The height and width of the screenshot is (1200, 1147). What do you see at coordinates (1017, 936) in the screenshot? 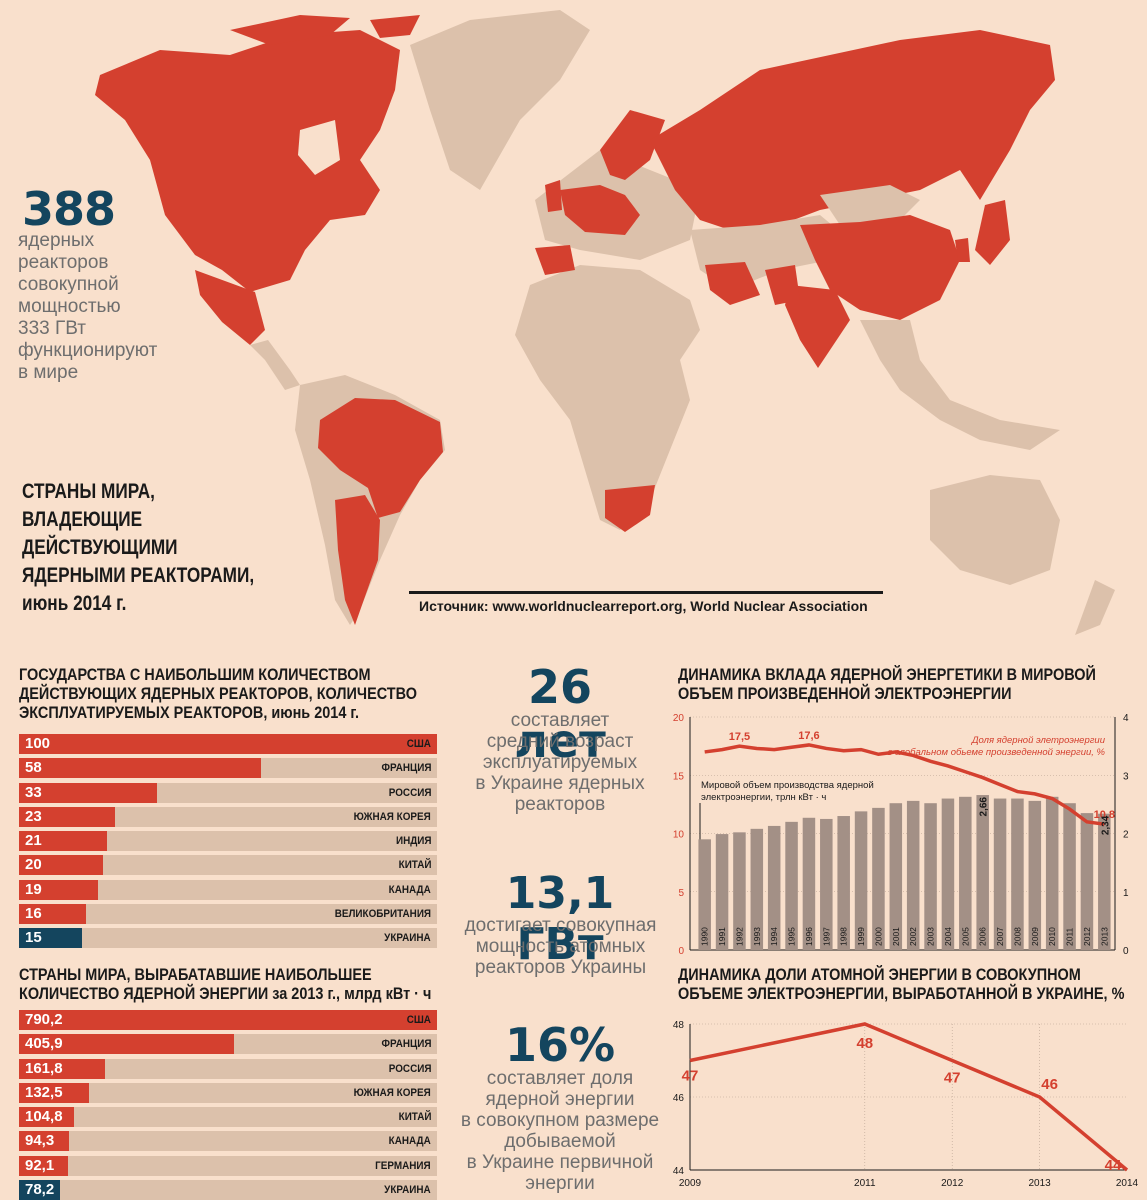
I see `chart1-x-tick: 2008` at bounding box center [1017, 936].